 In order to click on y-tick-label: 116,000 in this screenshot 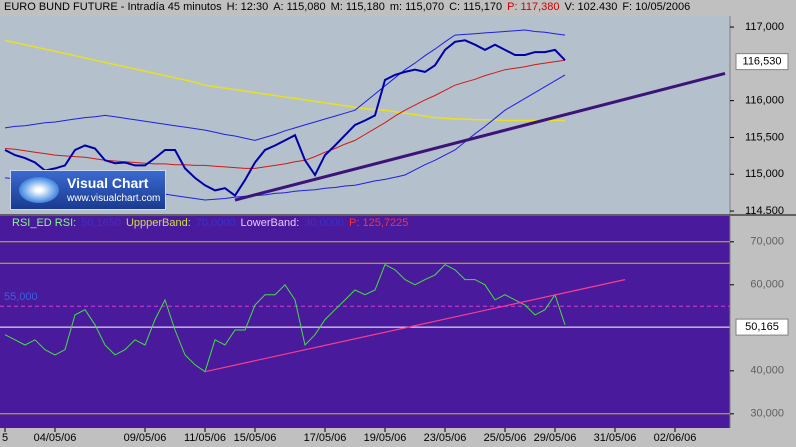, I will do `click(764, 101)`.